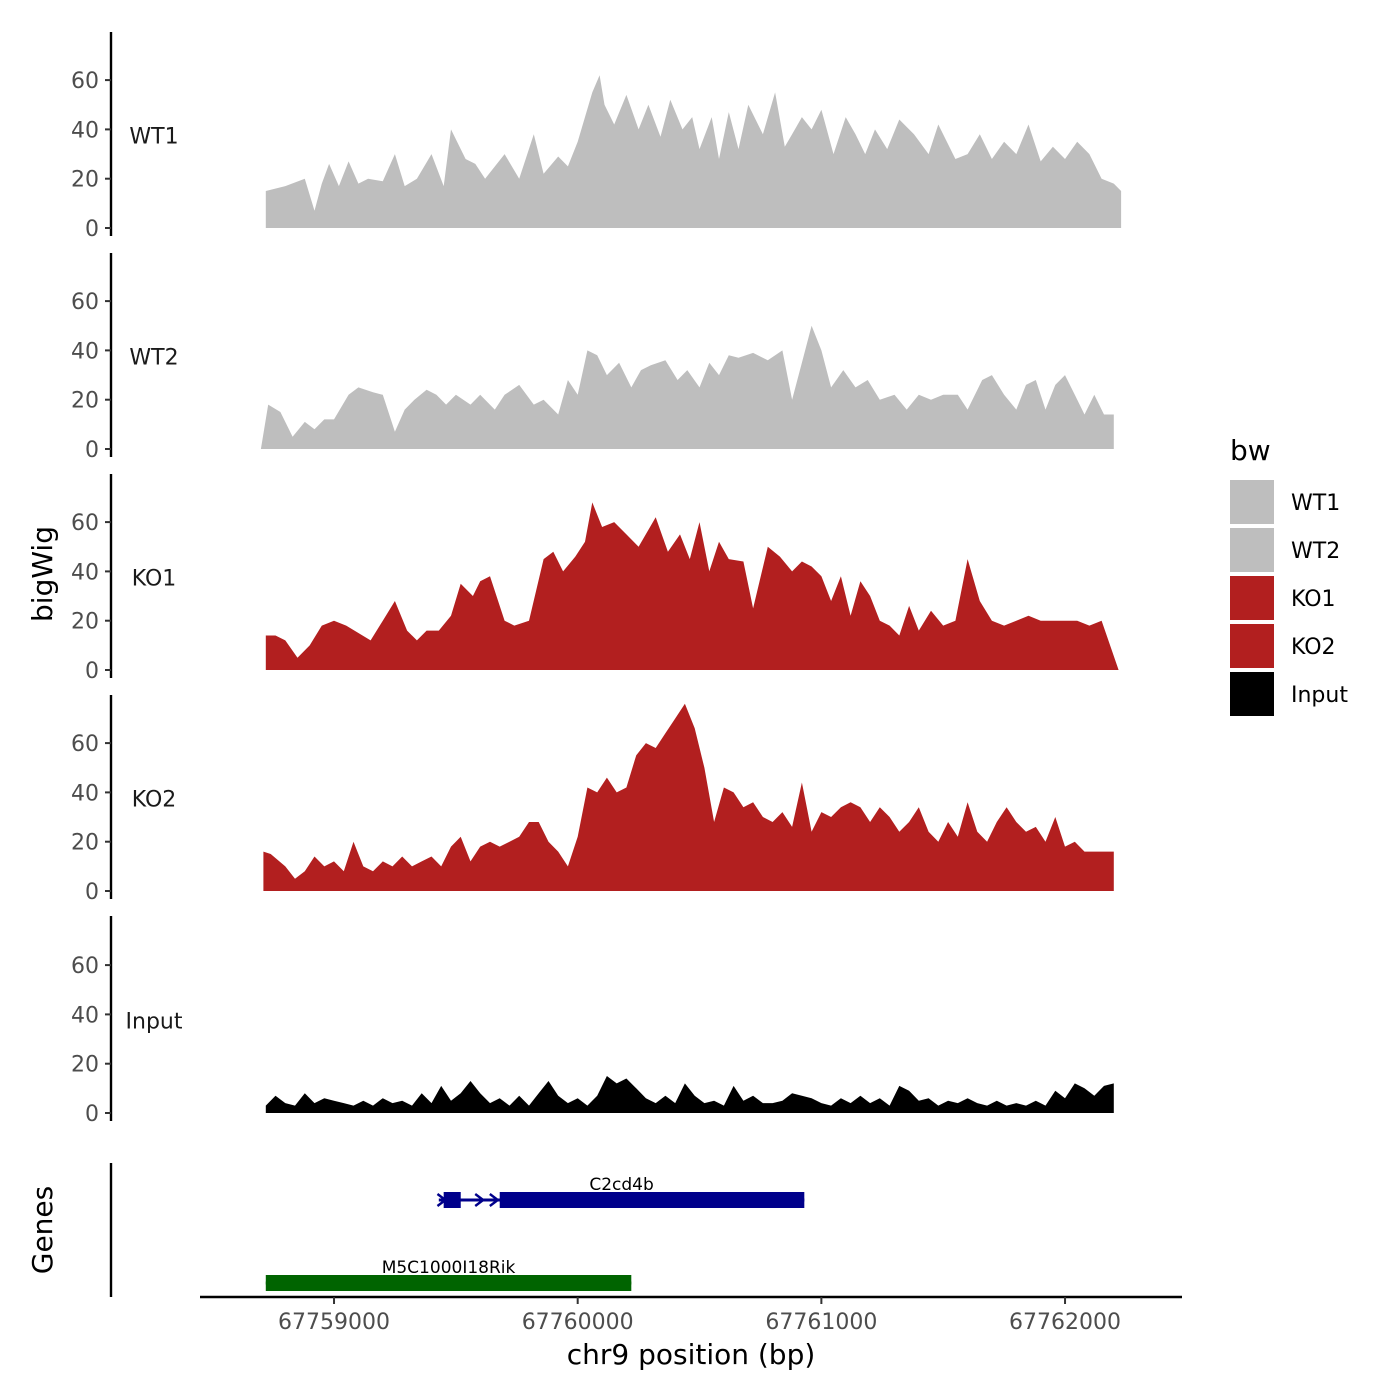 The height and width of the screenshot is (1400, 1400). What do you see at coordinates (153, 136) in the screenshot?
I see `track-label: WT1` at bounding box center [153, 136].